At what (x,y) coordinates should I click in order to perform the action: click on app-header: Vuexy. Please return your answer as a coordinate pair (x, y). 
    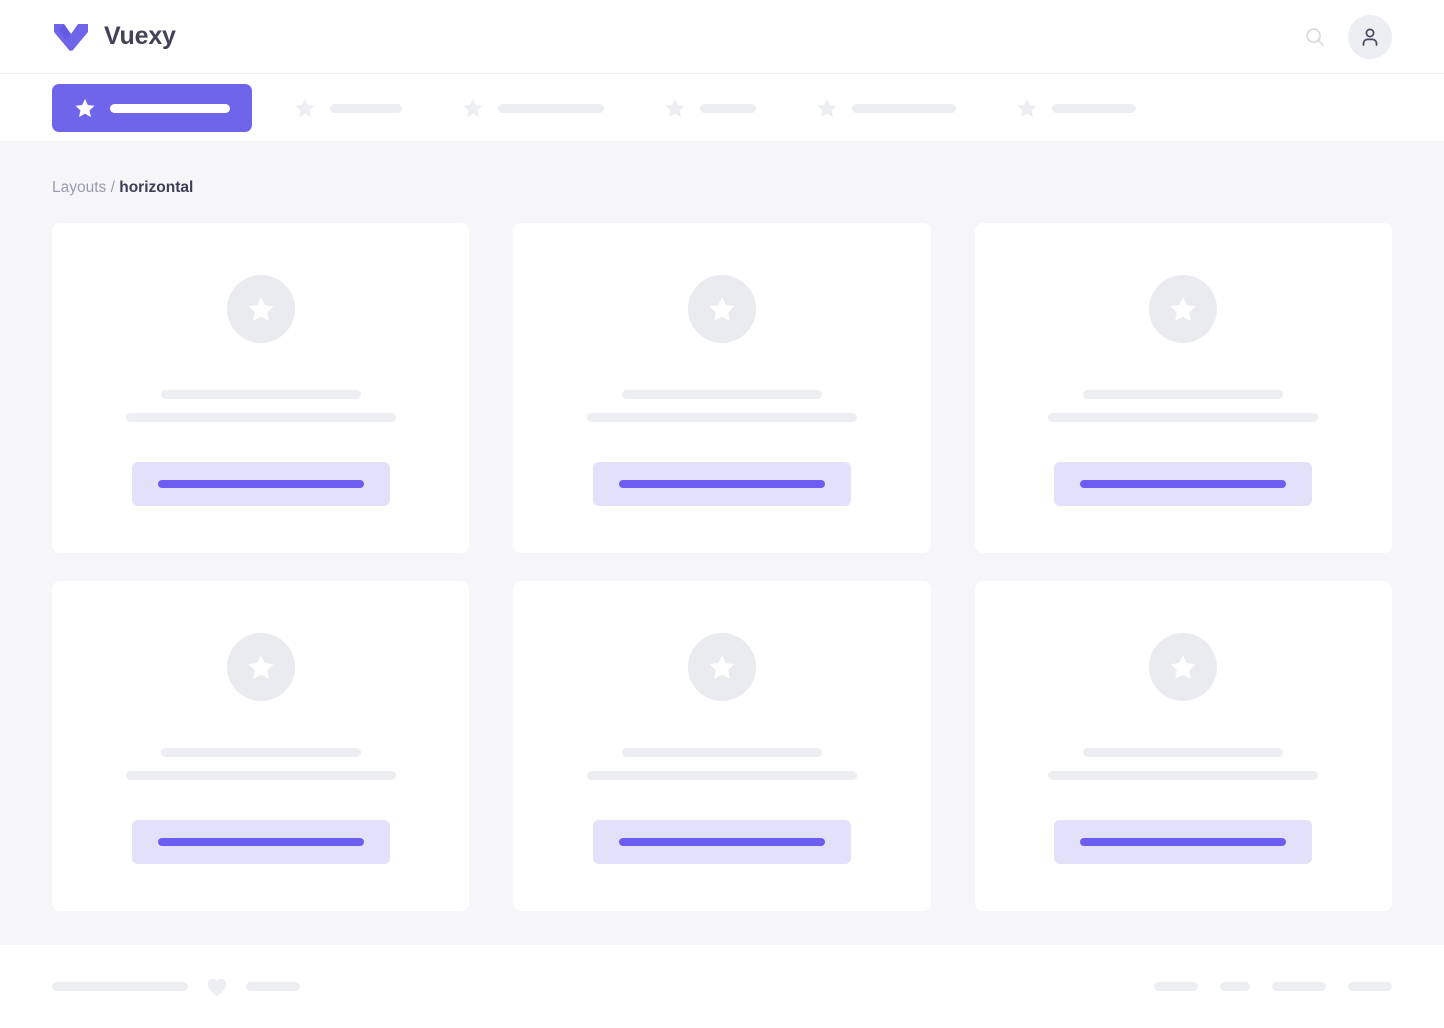
    Looking at the image, I should click on (722, 37).